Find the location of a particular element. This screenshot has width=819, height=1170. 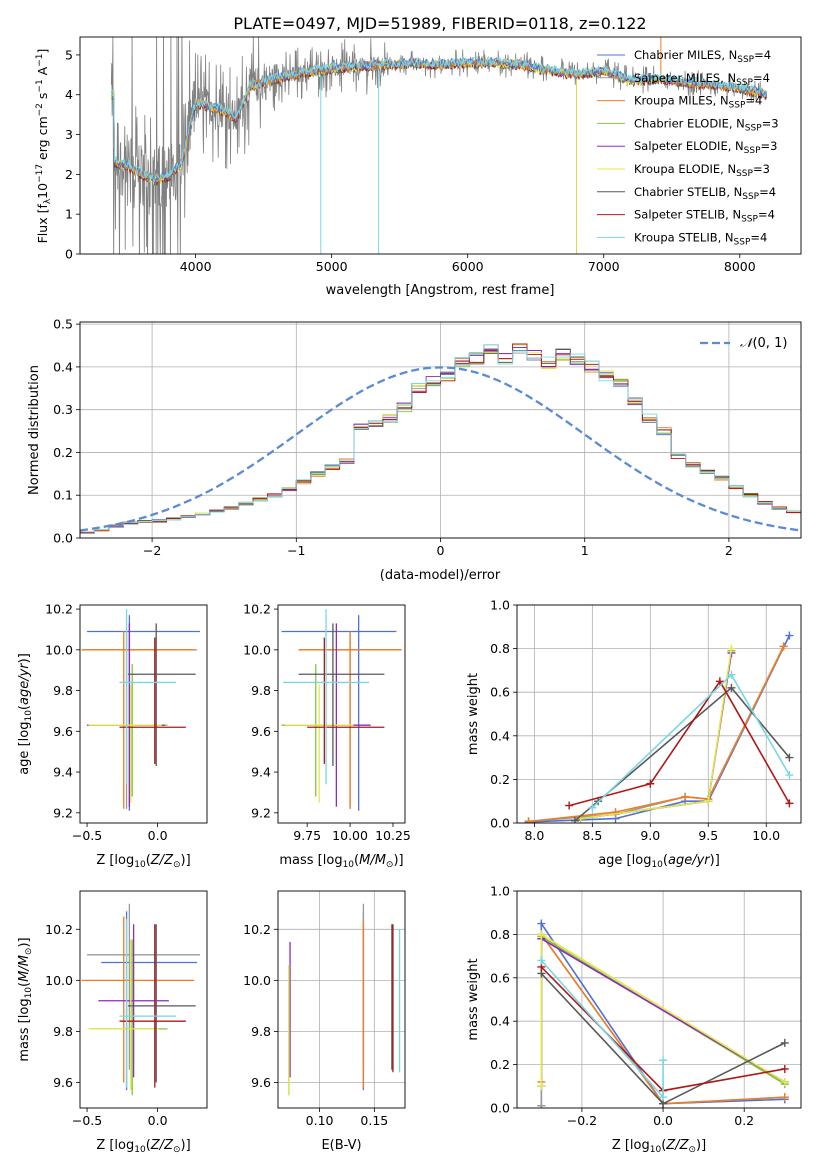

label-part: A is located at coordinates (42, 72).